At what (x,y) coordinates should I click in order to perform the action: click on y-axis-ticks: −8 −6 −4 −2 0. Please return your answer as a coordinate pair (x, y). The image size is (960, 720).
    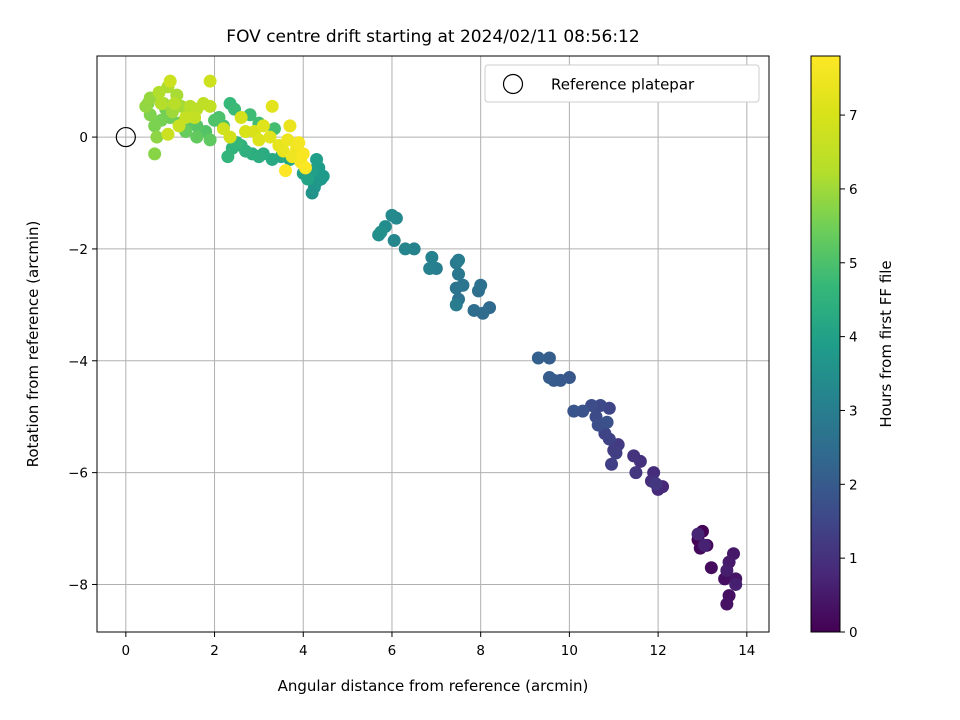
    Looking at the image, I should click on (82, 361).